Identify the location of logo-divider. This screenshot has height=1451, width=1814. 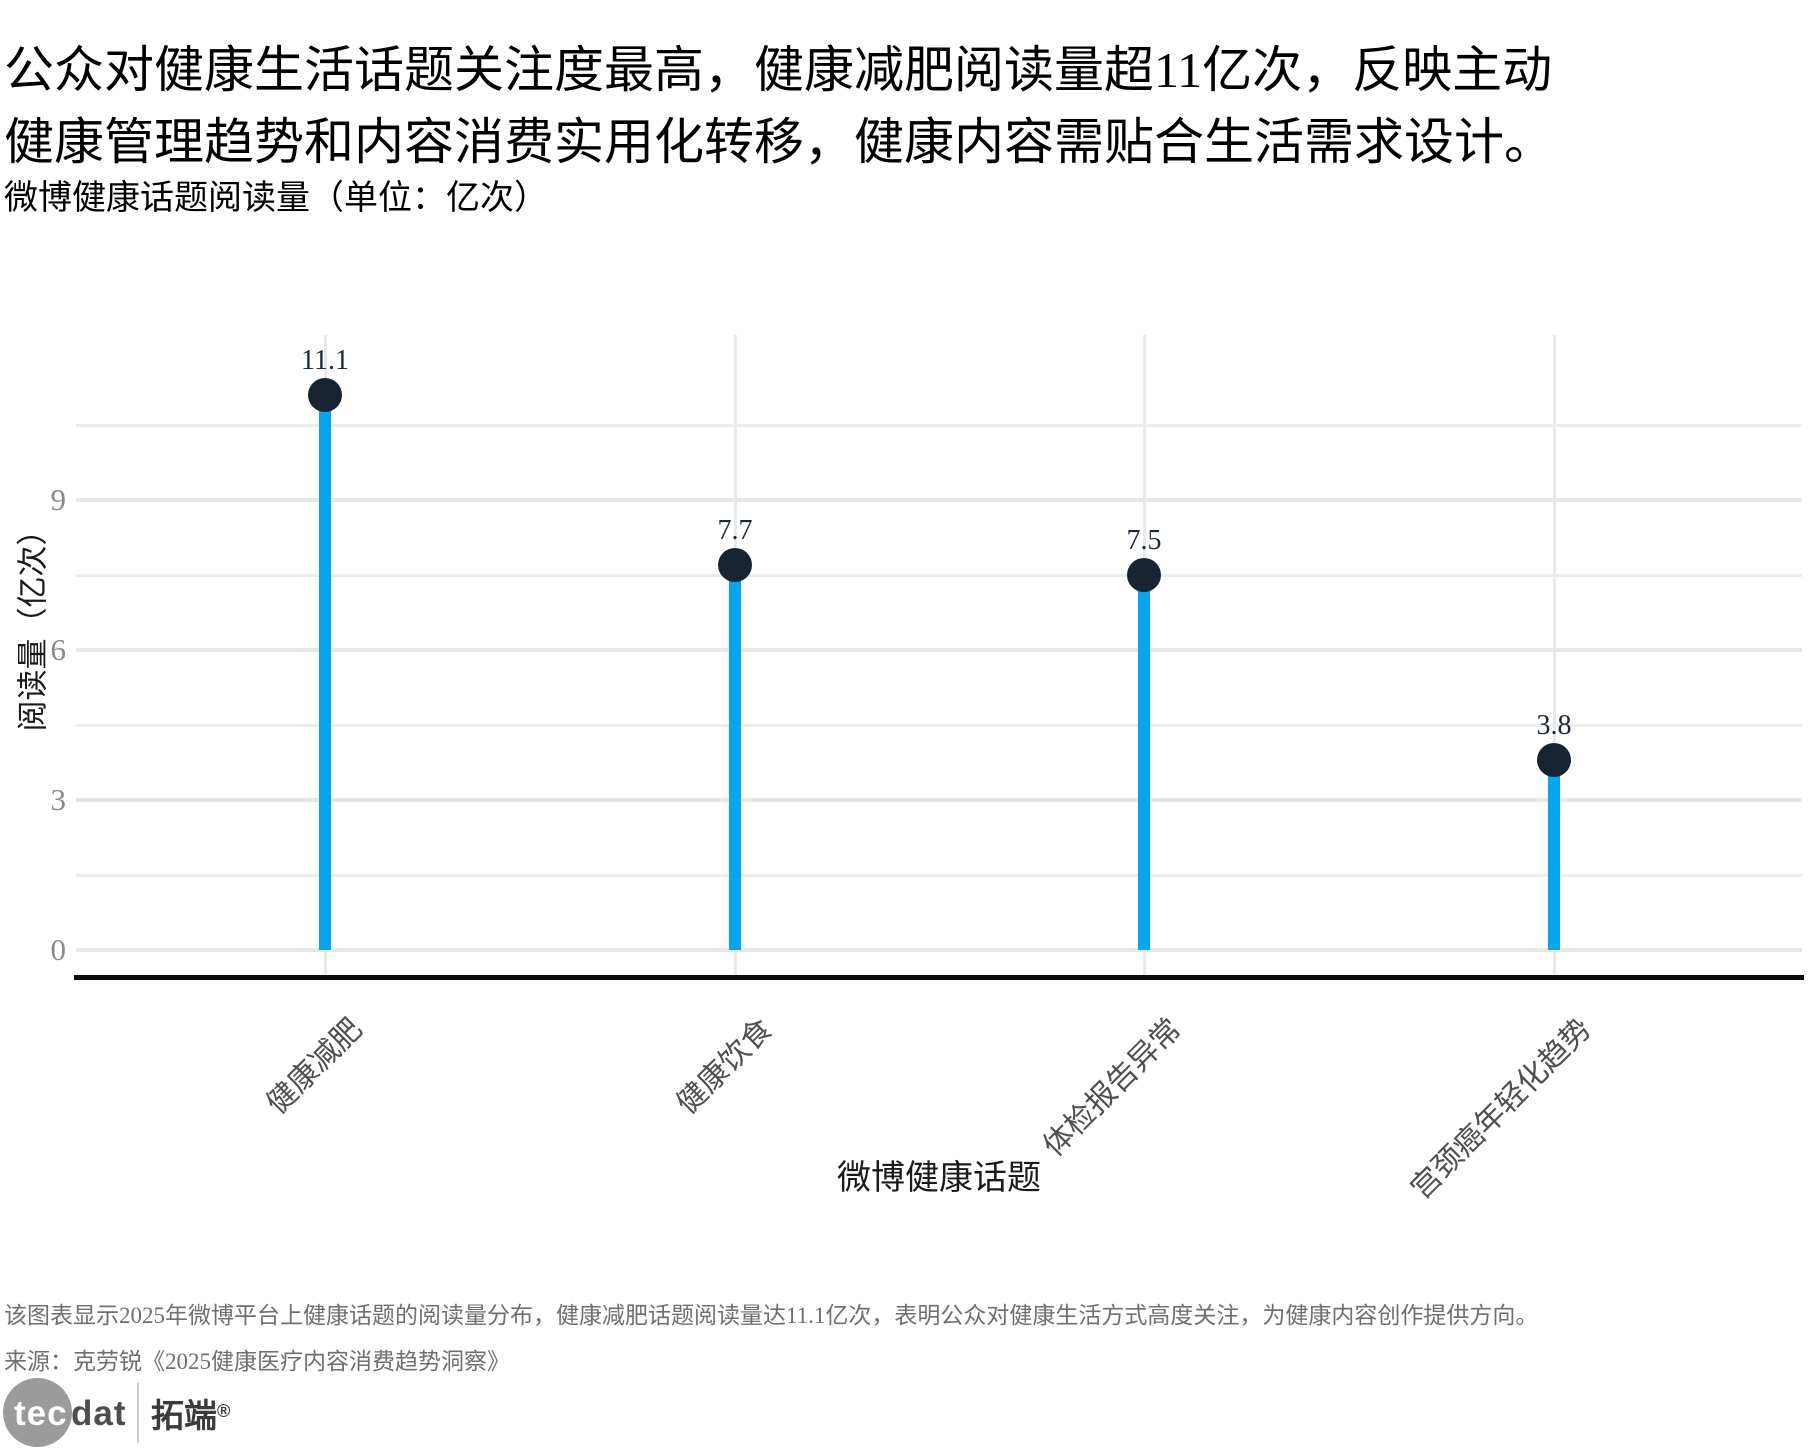
(138, 1412).